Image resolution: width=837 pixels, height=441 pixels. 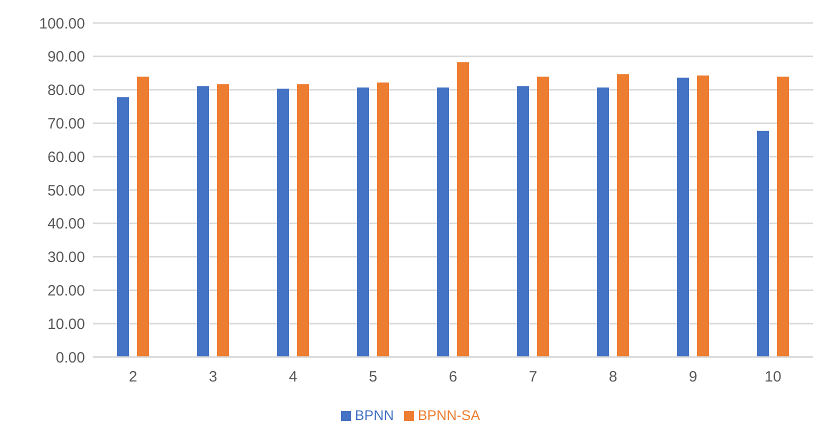 What do you see at coordinates (66, 257) in the screenshot?
I see `y-tick-label: 30.00` at bounding box center [66, 257].